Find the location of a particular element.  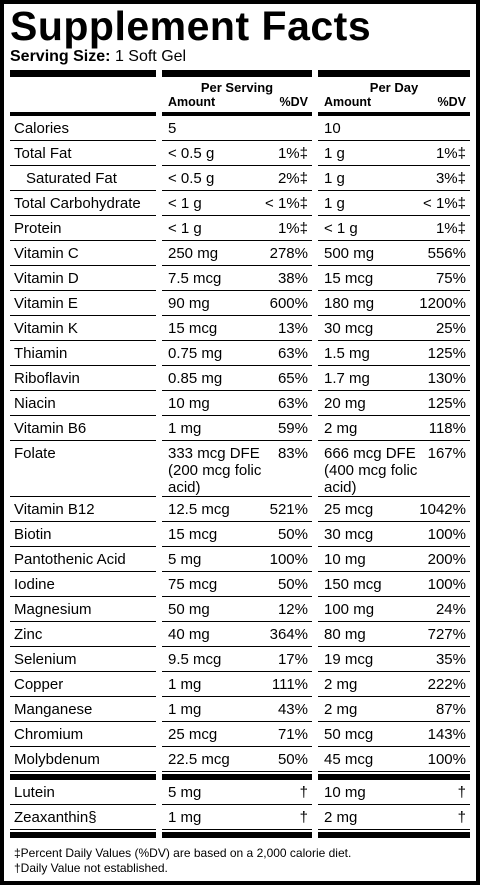

daily-value: 83% is located at coordinates (292, 453).